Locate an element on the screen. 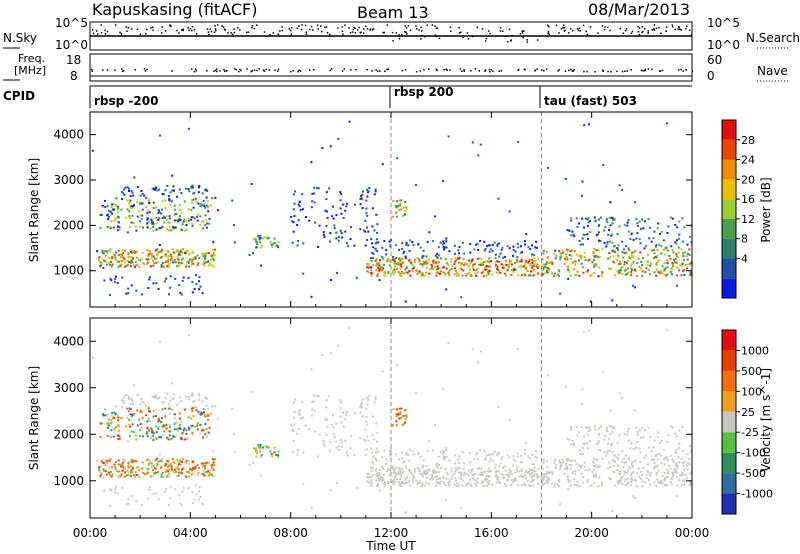 The width and height of the screenshot is (800, 554). freq-label-2: [MHz] is located at coordinates (30, 70).